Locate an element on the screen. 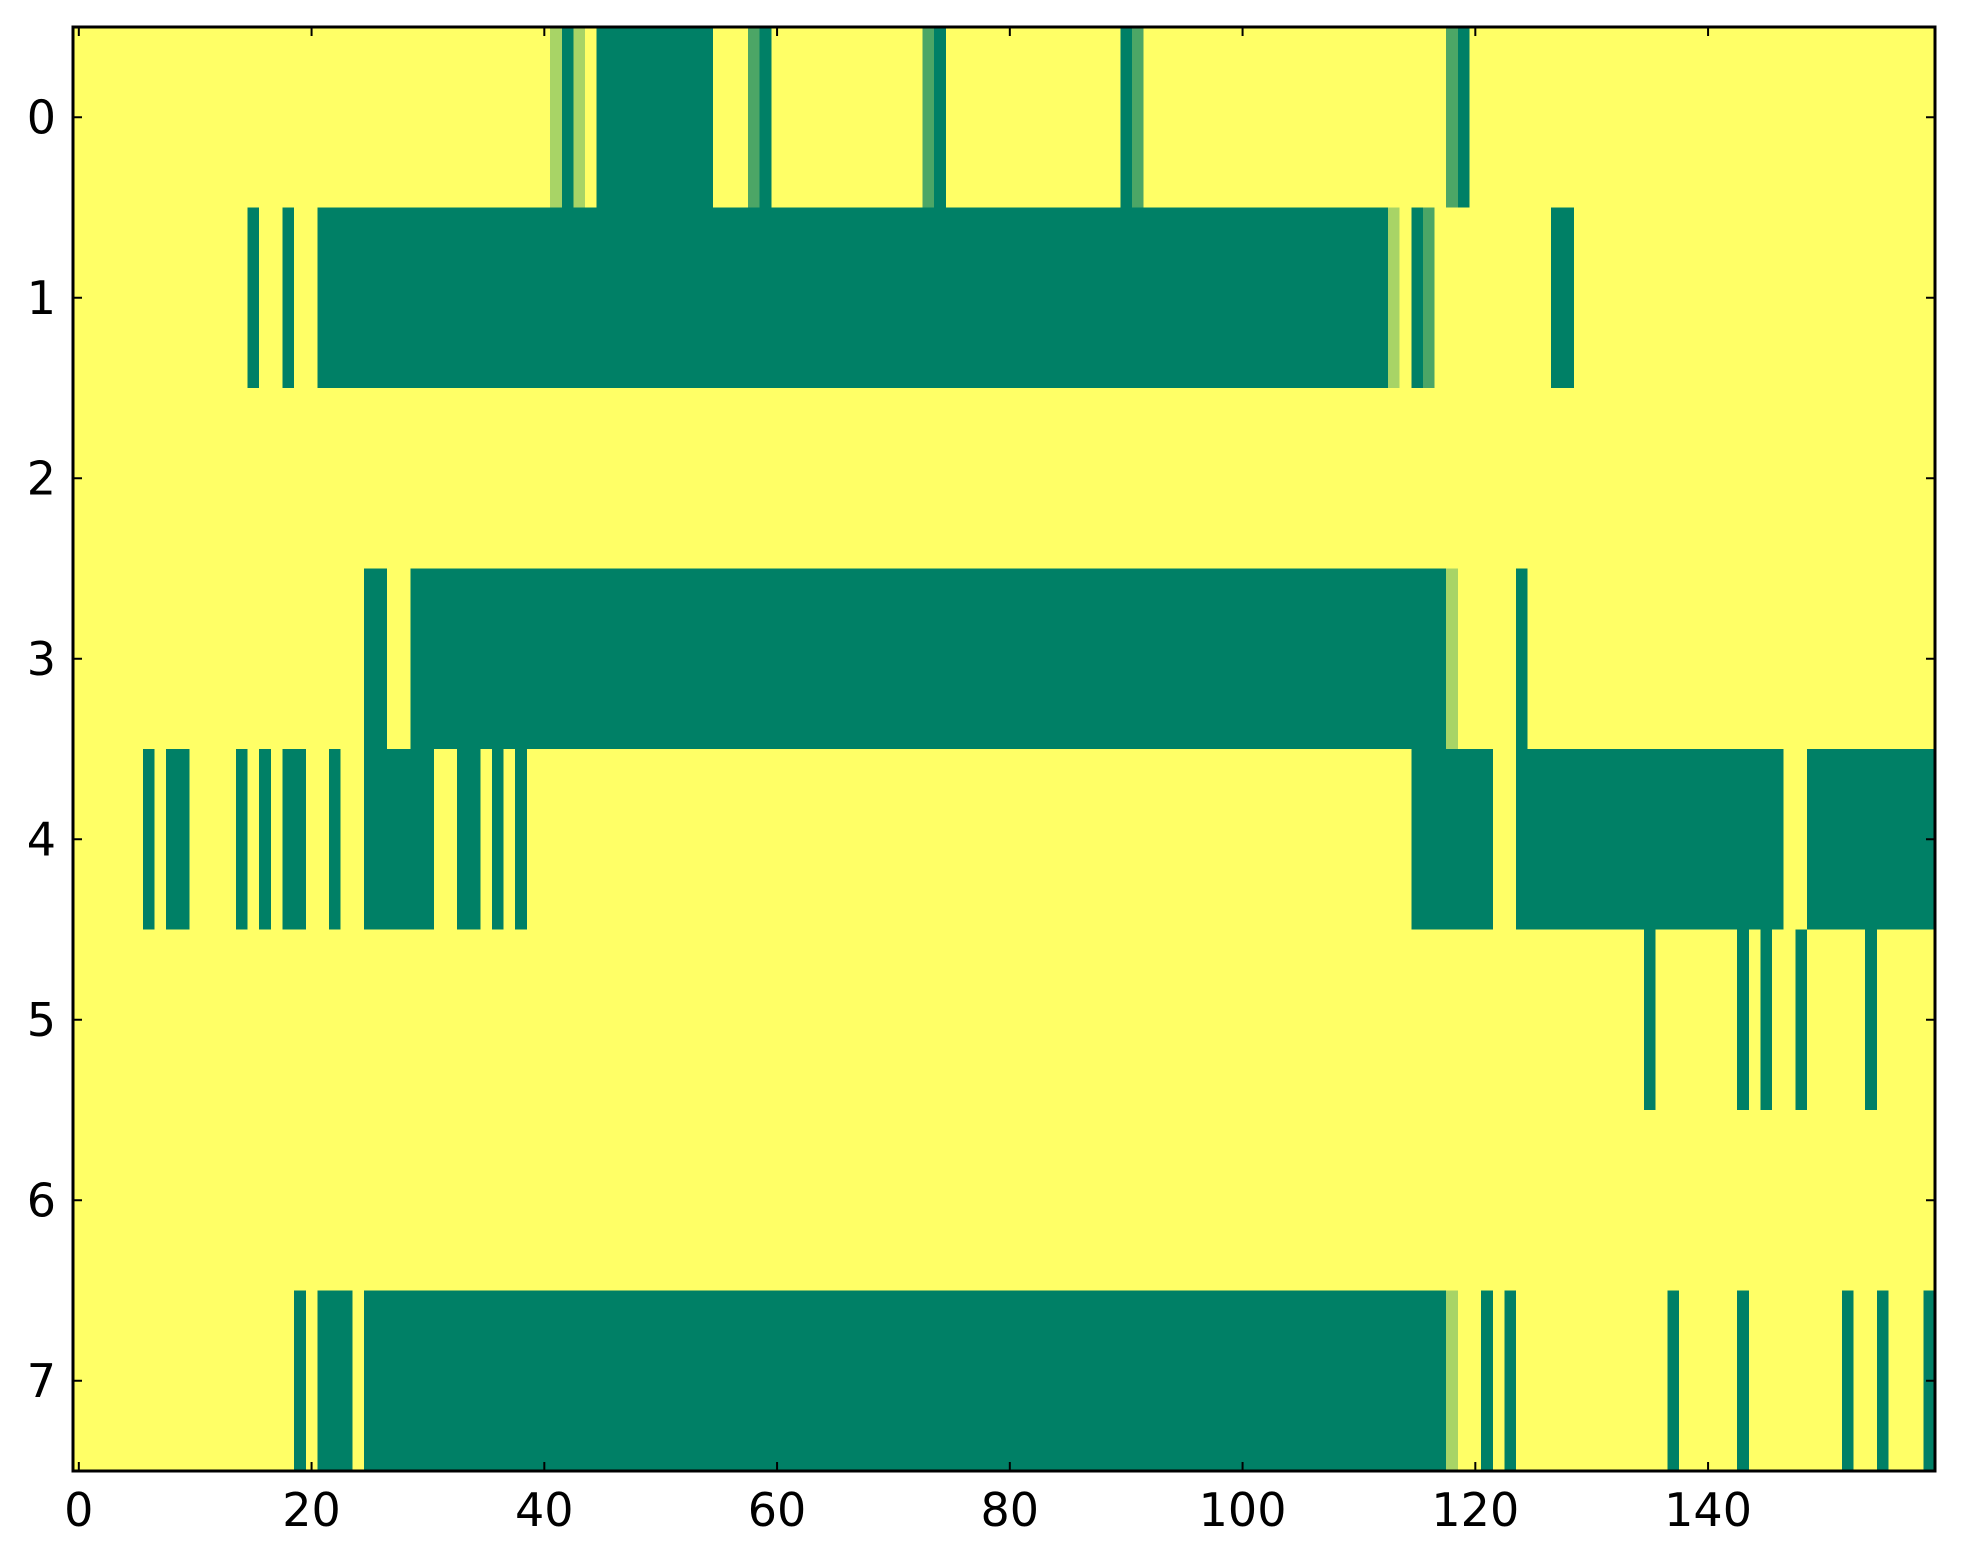 The height and width of the screenshot is (1564, 1963). x-tick-label: 140 is located at coordinates (1708, 1510).